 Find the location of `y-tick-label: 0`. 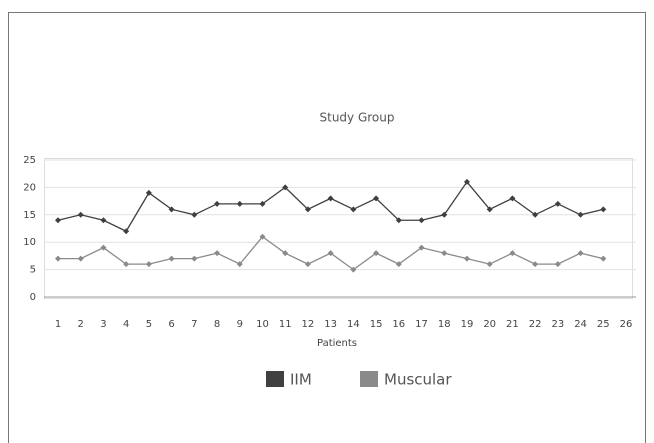

y-tick-label: 0 is located at coordinates (33, 297).